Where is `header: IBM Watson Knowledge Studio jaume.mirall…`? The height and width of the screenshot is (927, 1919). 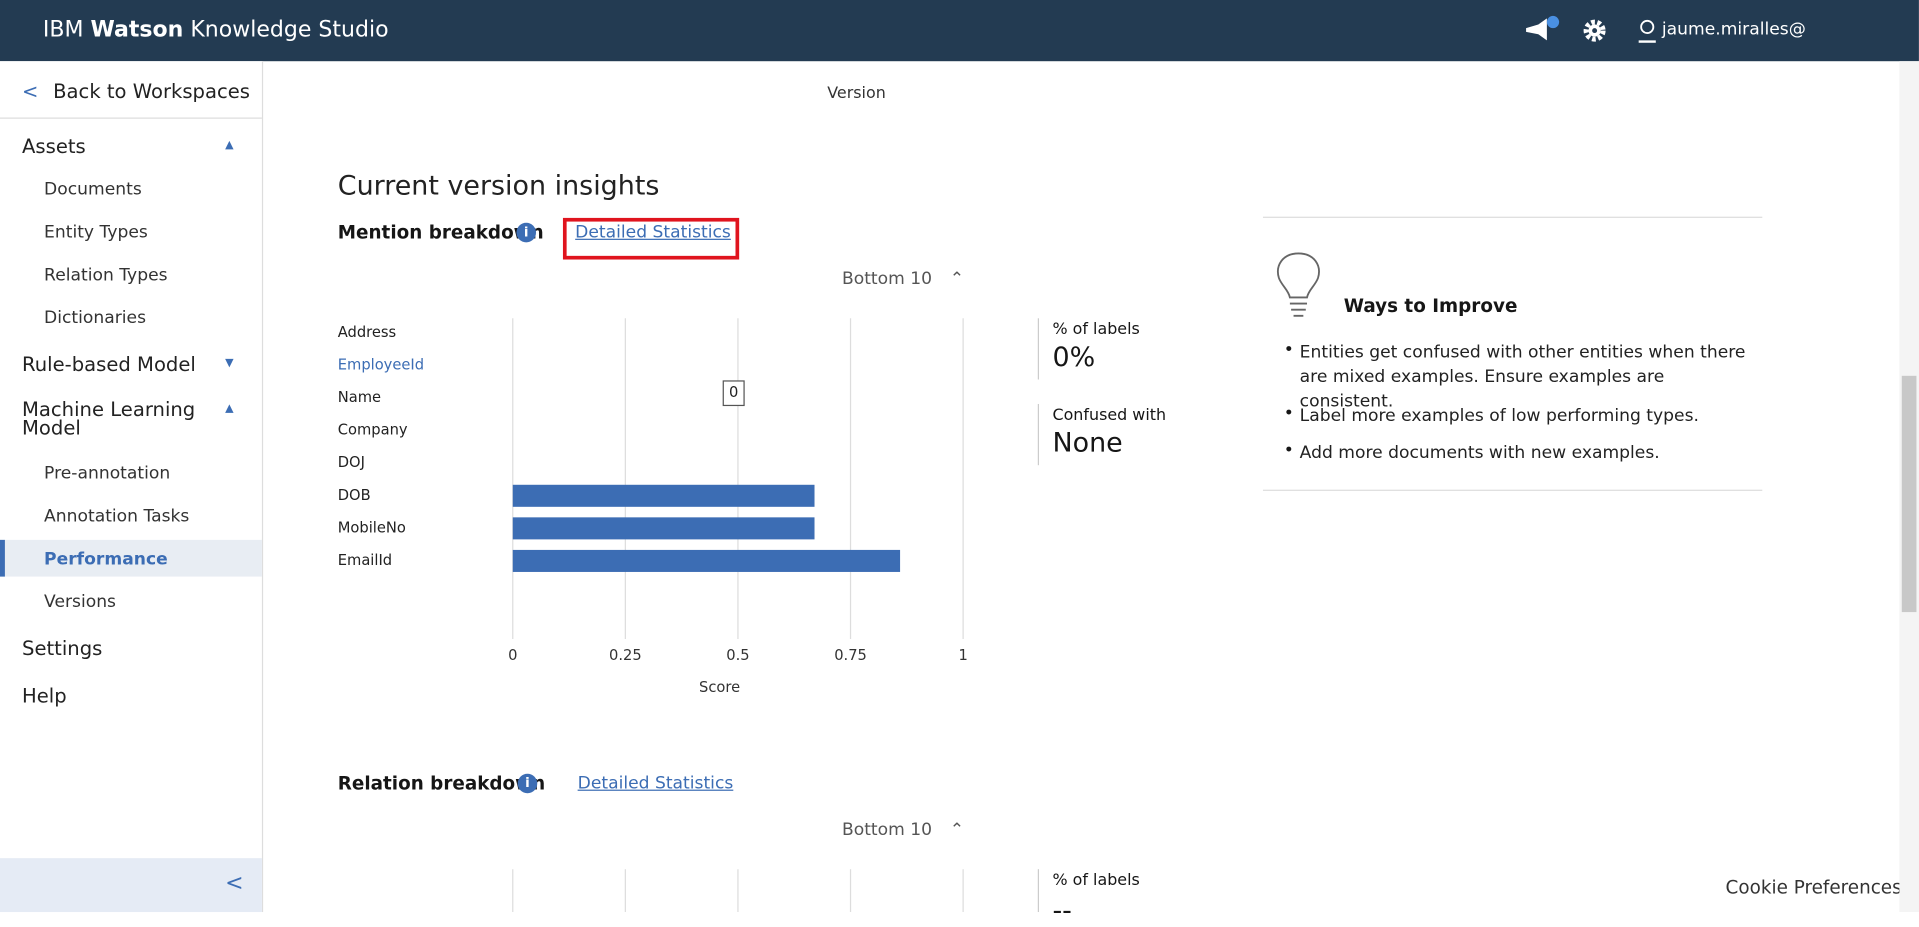
header: IBM Watson Knowledge Studio jaume.mirall… is located at coordinates (959, 31).